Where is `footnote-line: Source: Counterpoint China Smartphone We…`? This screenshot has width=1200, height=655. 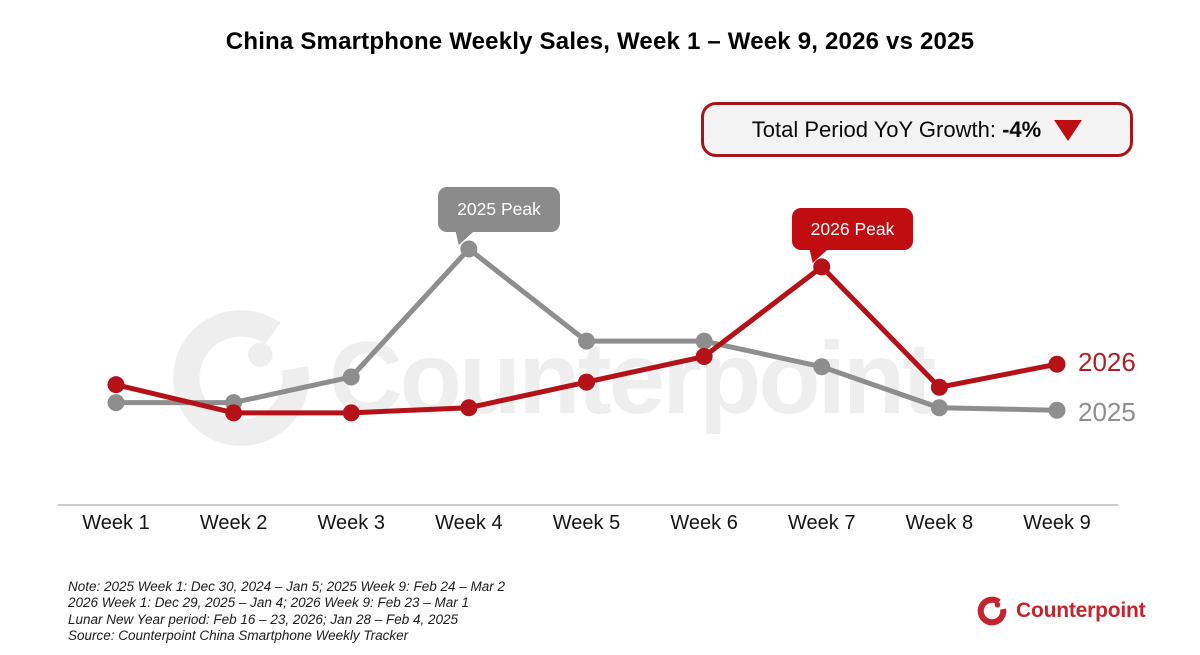
footnote-line: Source: Counterpoint China Smartphone We… is located at coordinates (238, 636).